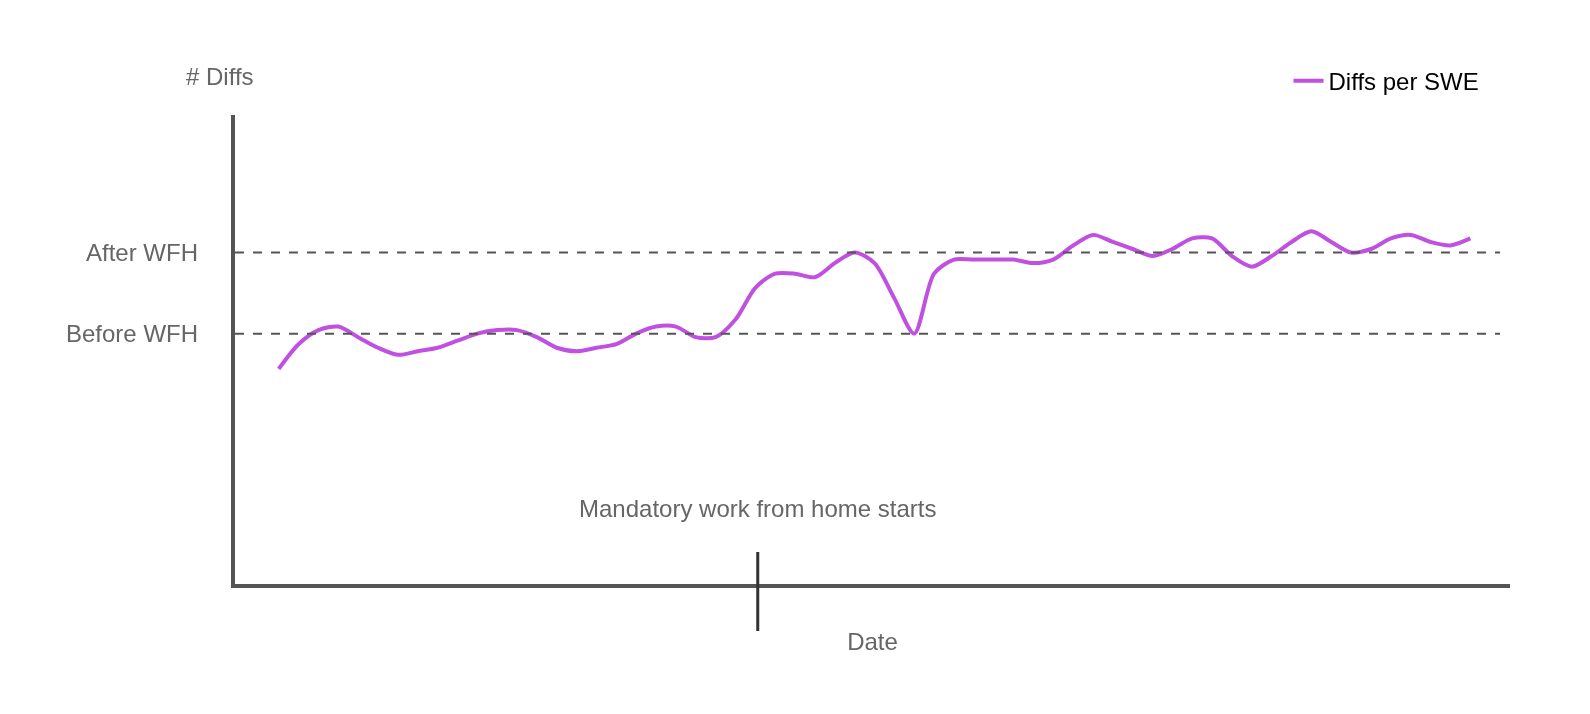 This screenshot has width=1590, height=714. I want to click on x-axis-title: Date, so click(872, 642).